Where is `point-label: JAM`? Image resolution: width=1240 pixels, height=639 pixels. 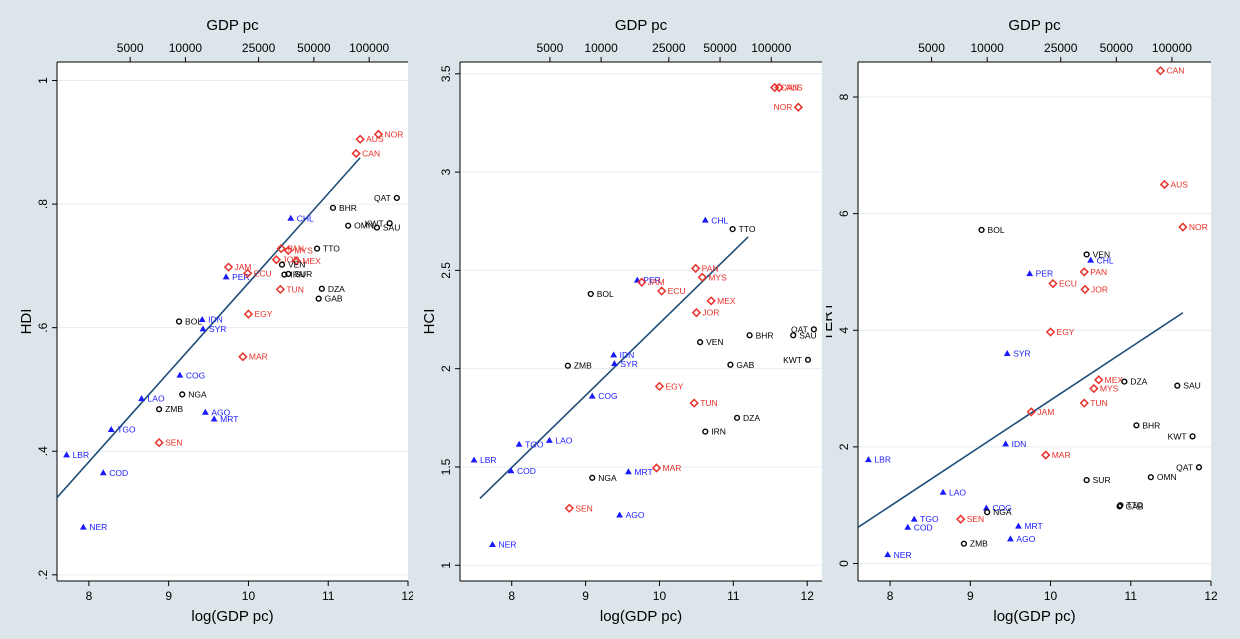 point-label: JAM is located at coordinates (243, 267).